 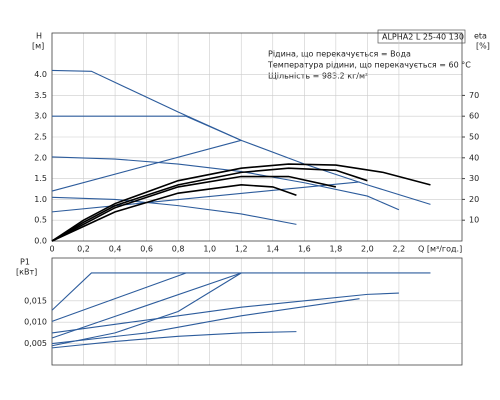 I want to click on x-tick-label: 1,6, so click(x=304, y=249).